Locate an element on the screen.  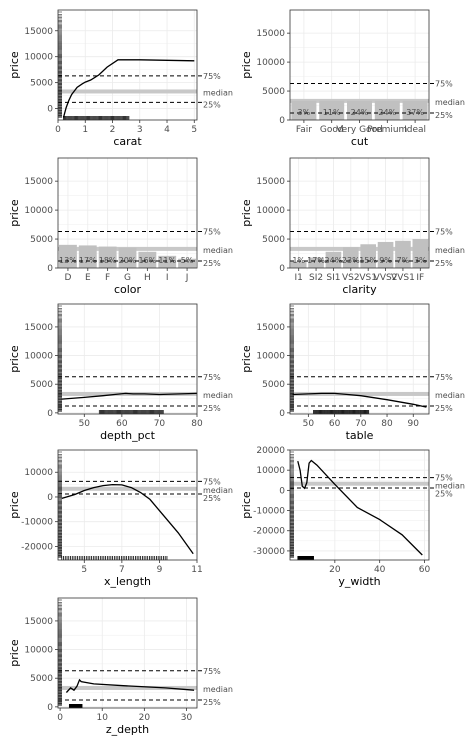
x-tick-label: 30 is located at coordinates (187, 718).